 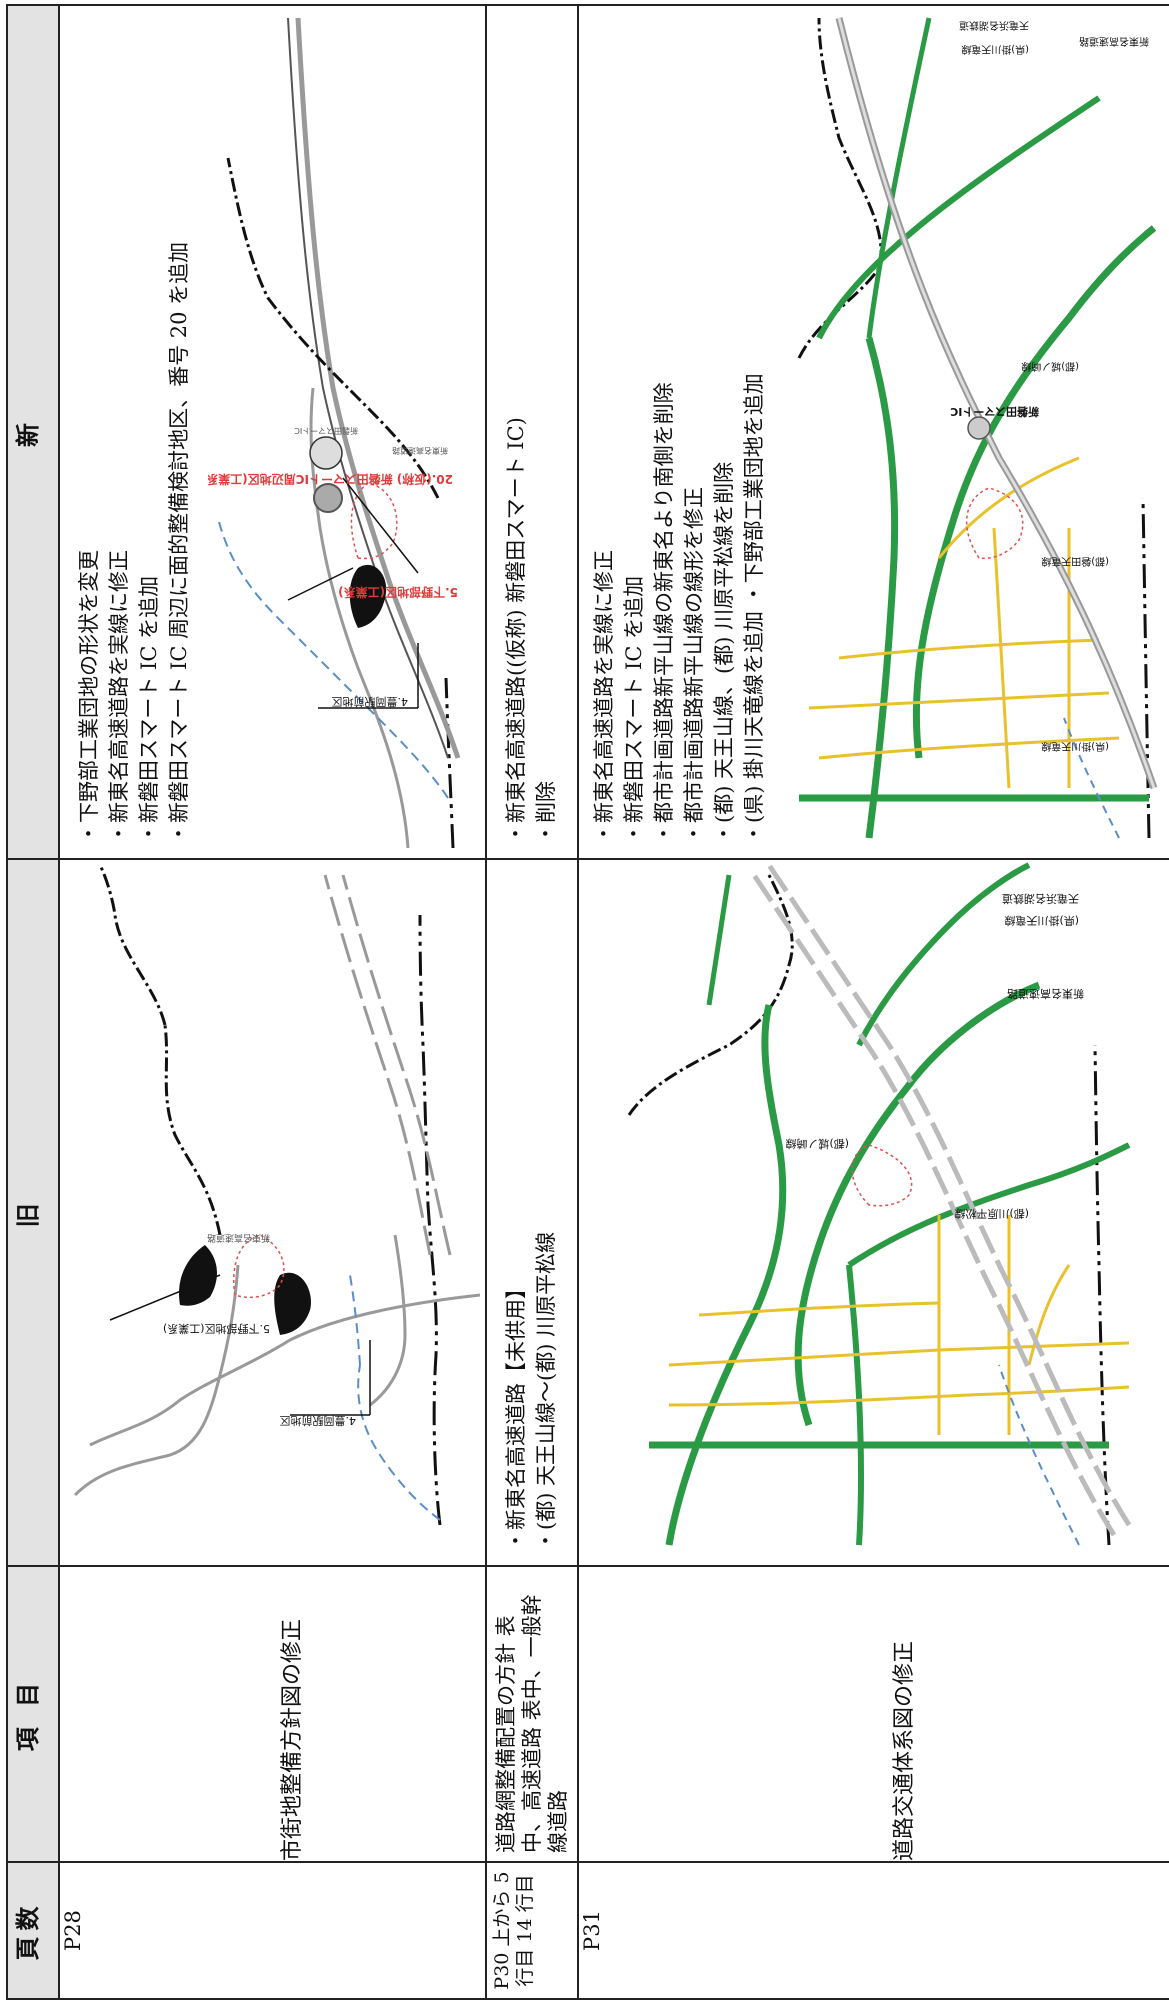 I want to click on row1-new-text-2: ・新東名高速道路を実線に修正, so click(x=119, y=697).